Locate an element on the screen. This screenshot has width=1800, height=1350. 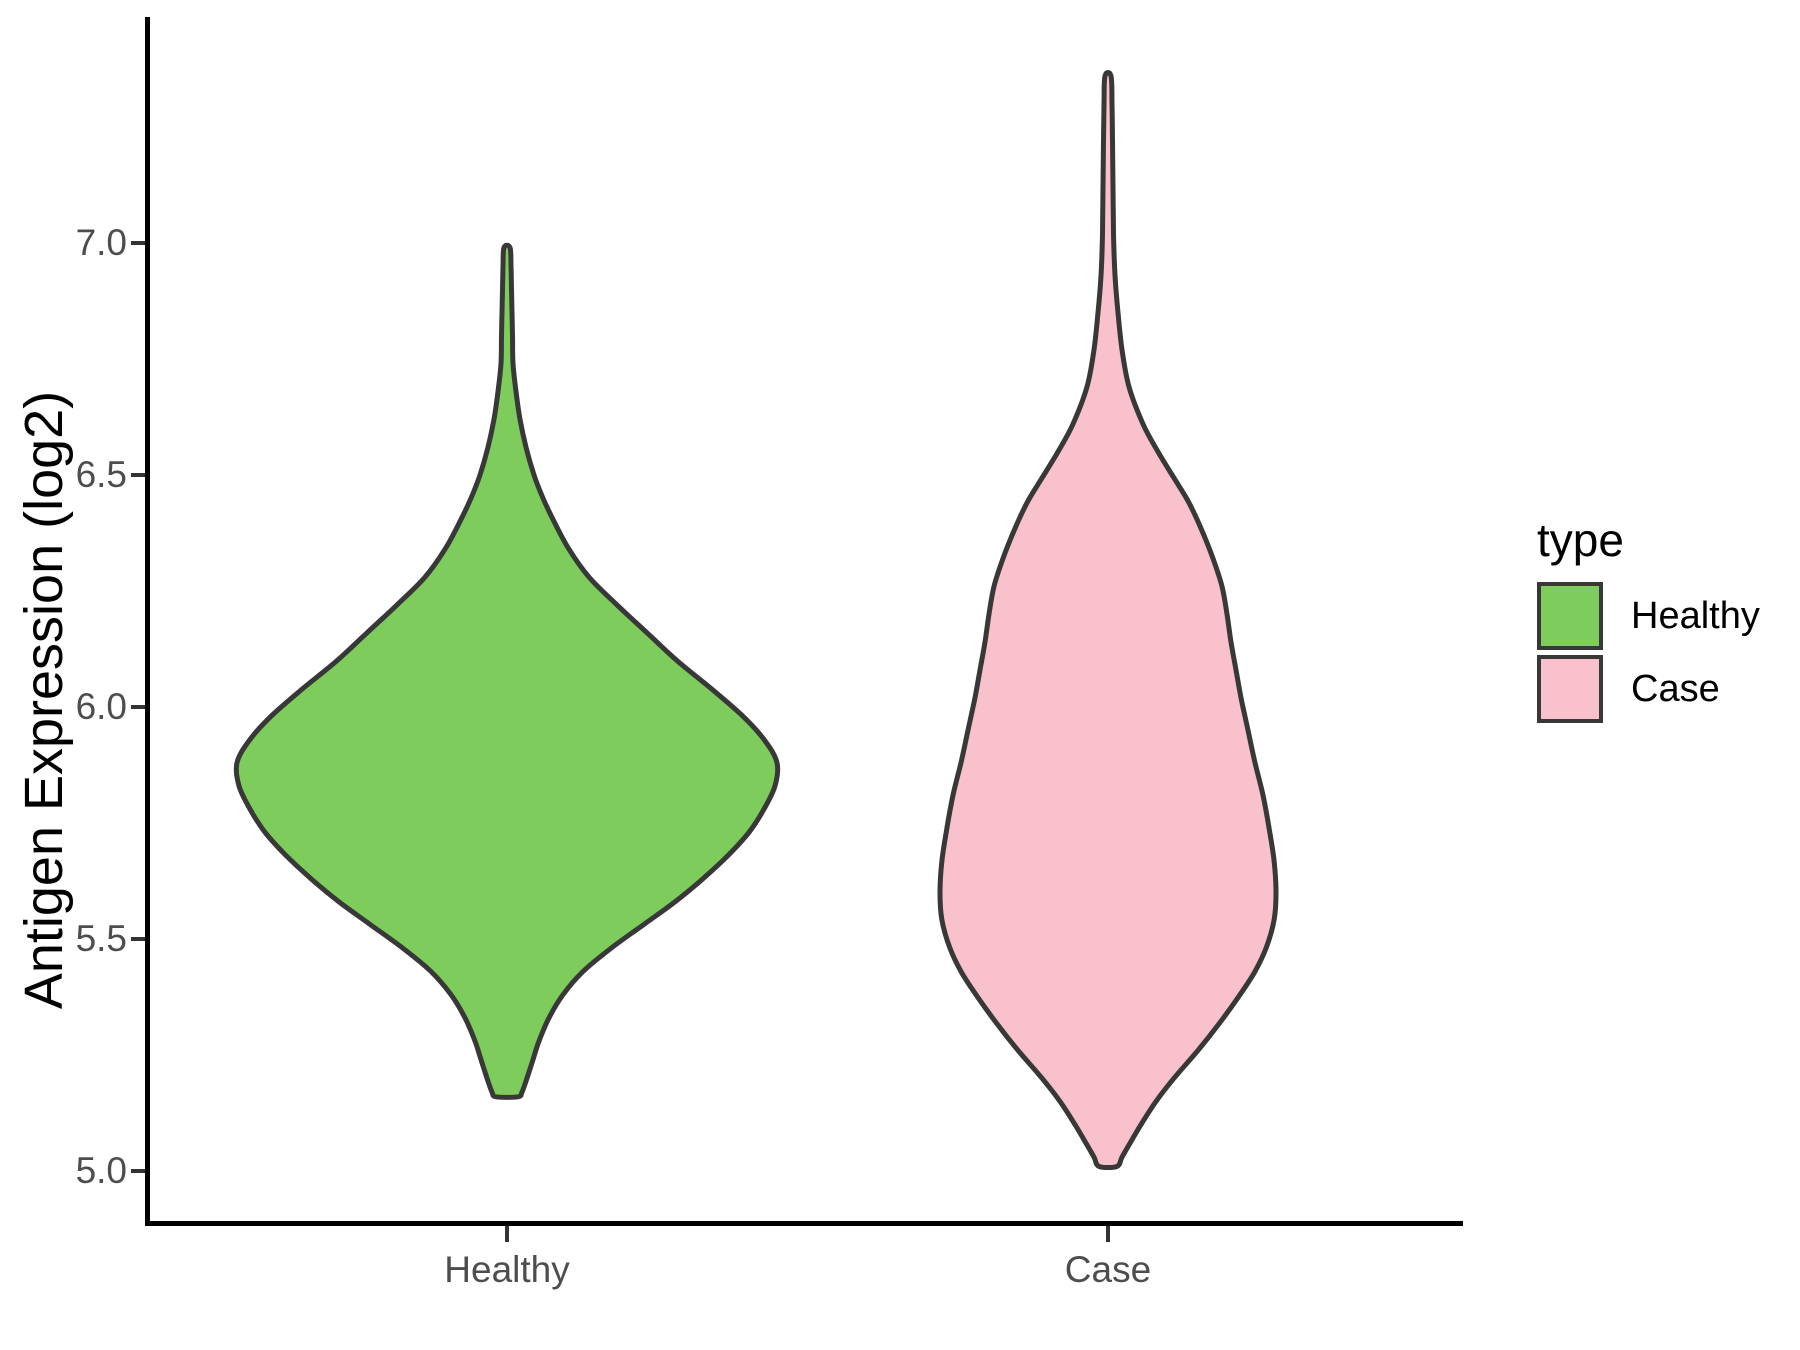
x-tick-mark-healthy is located at coordinates (507, 1234).